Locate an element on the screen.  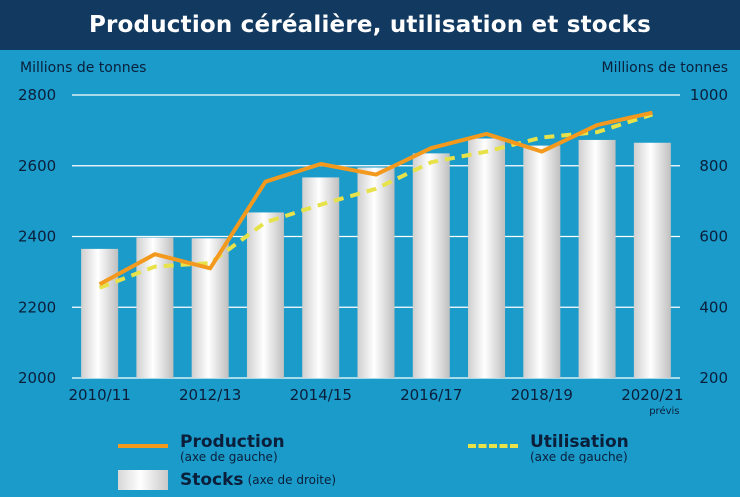
legend-utilisation-name: Utilisation is located at coordinates (579, 442).